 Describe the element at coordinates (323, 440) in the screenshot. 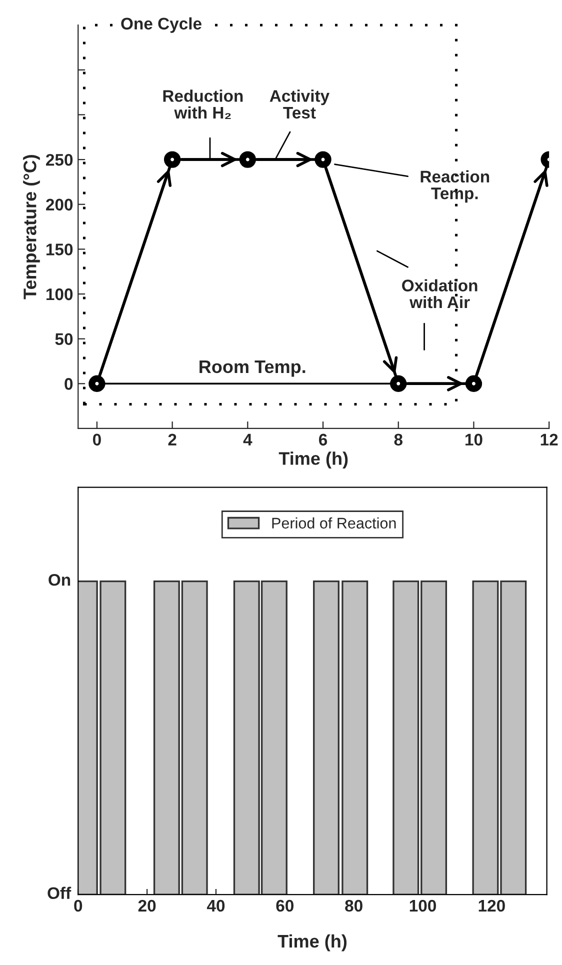

I see `x-tick-label: 6` at that location.